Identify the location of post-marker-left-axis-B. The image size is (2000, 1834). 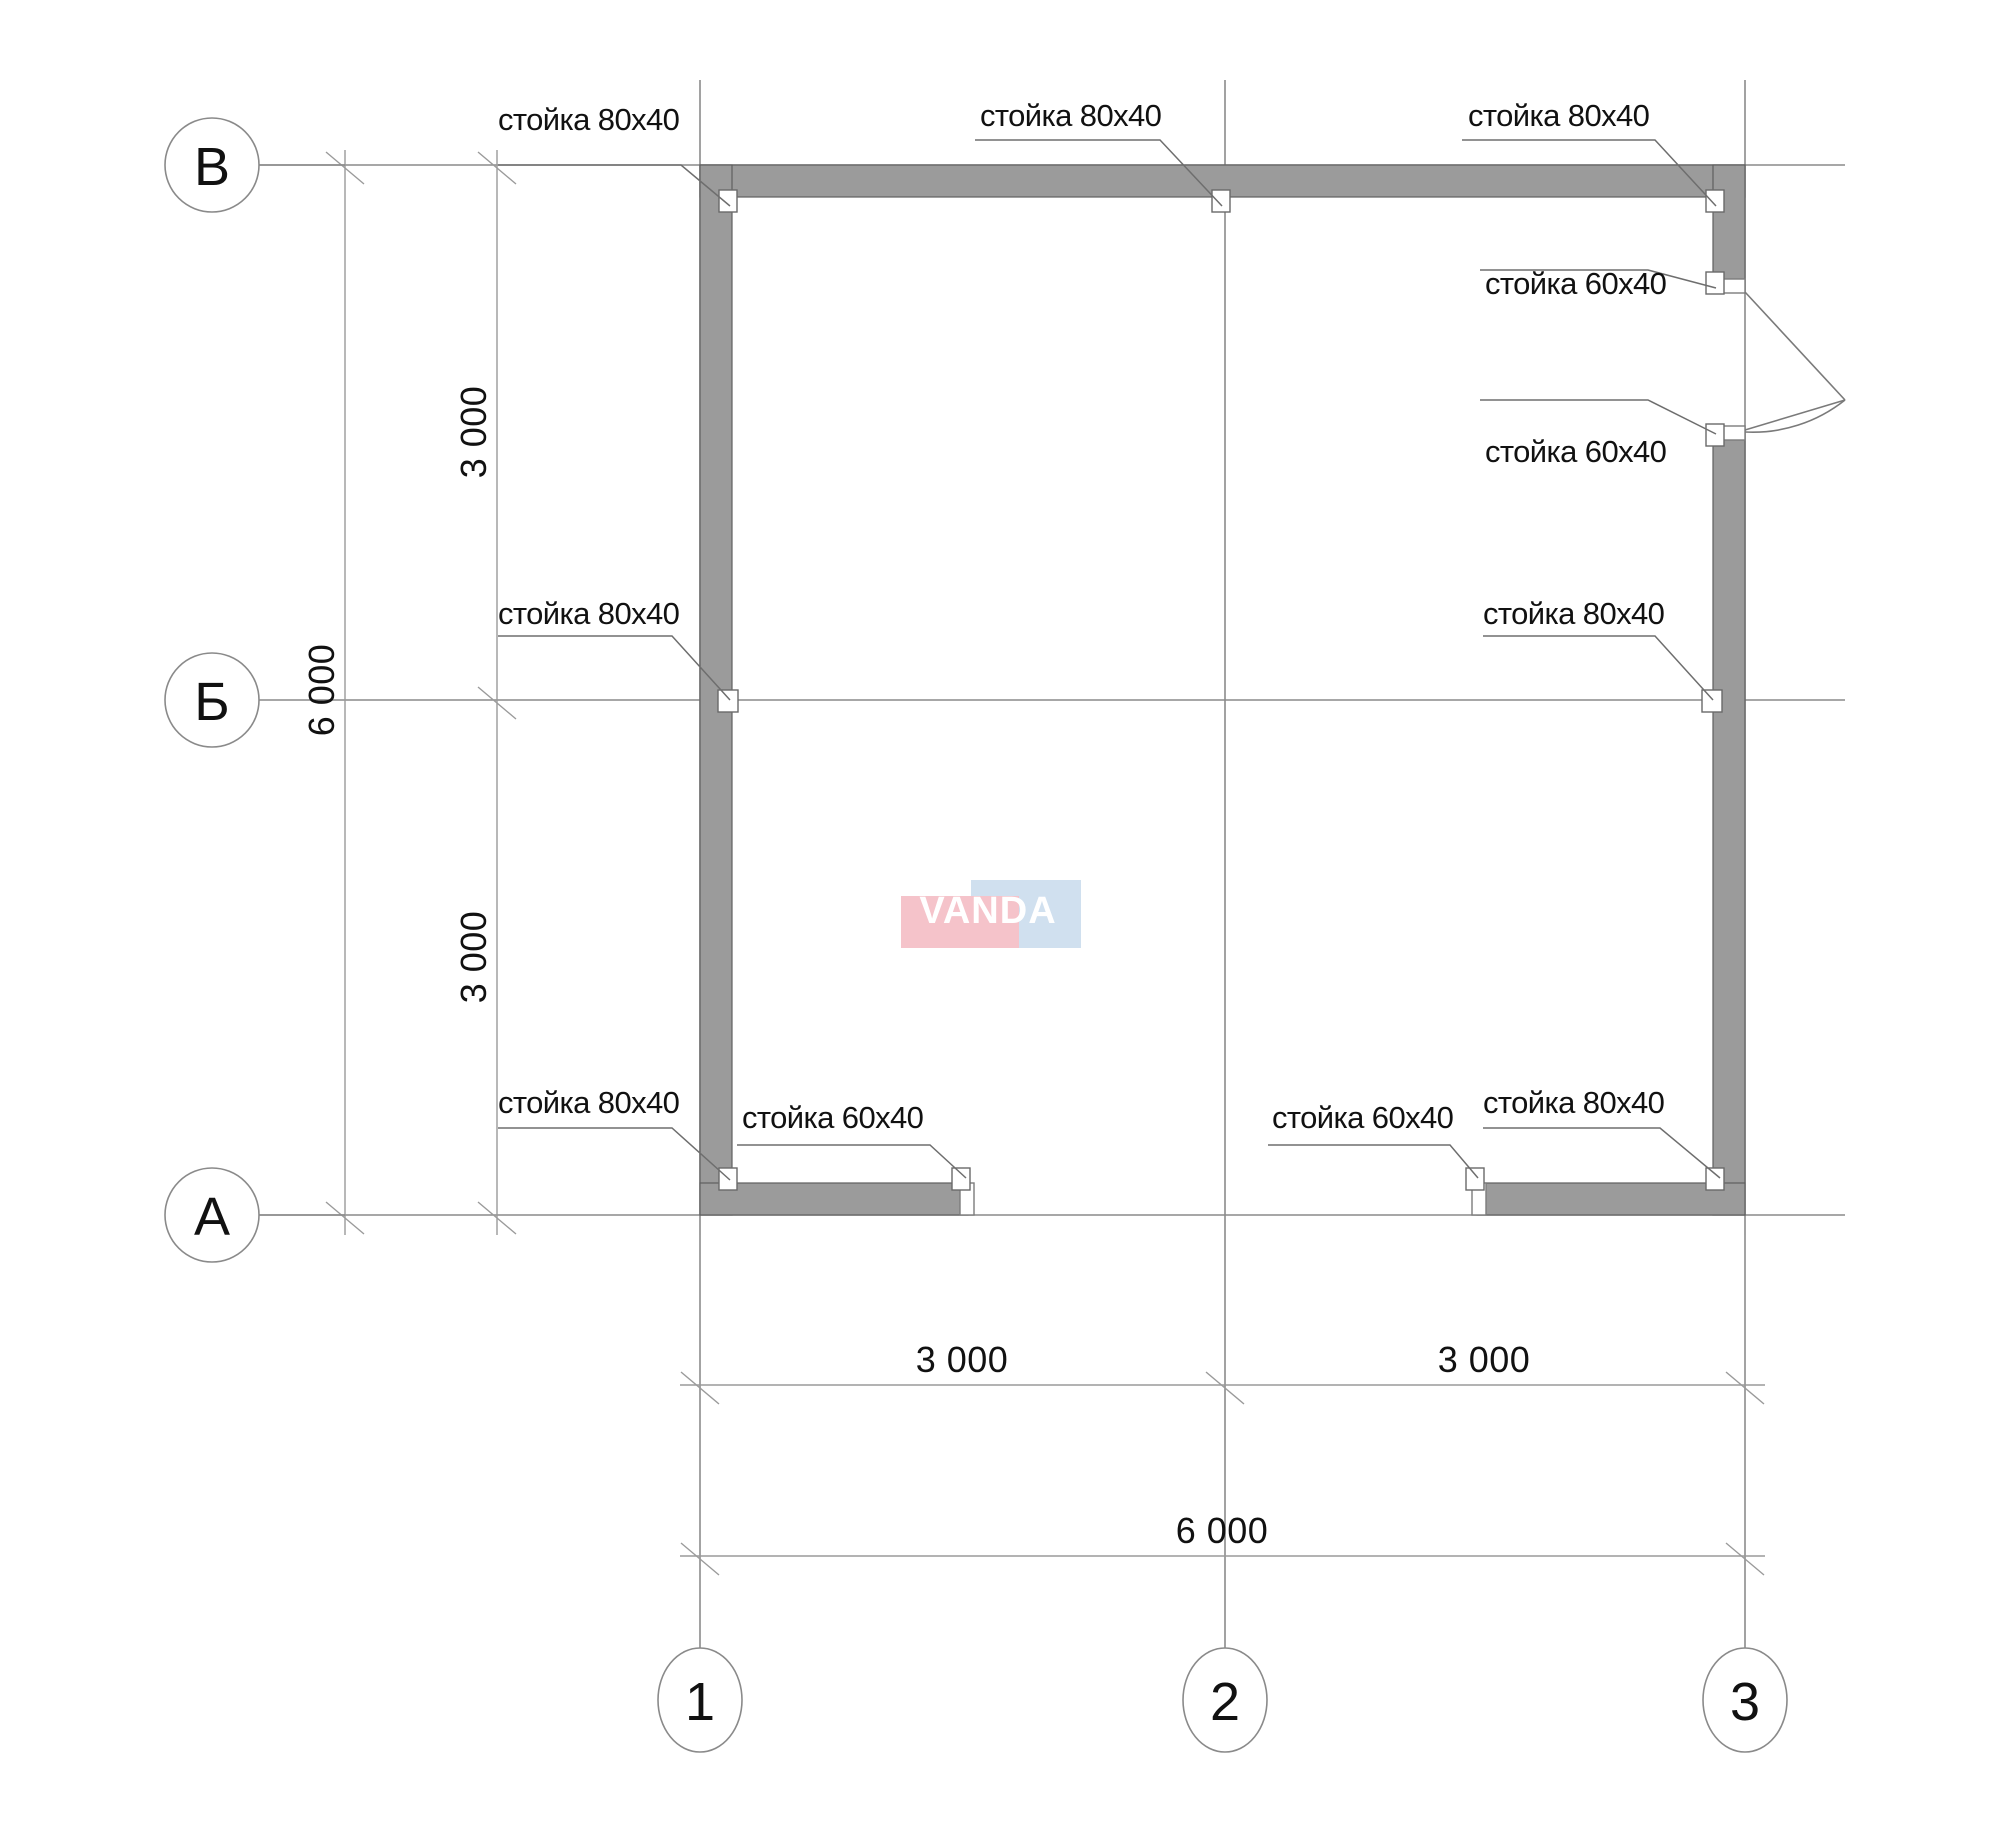
(728, 701).